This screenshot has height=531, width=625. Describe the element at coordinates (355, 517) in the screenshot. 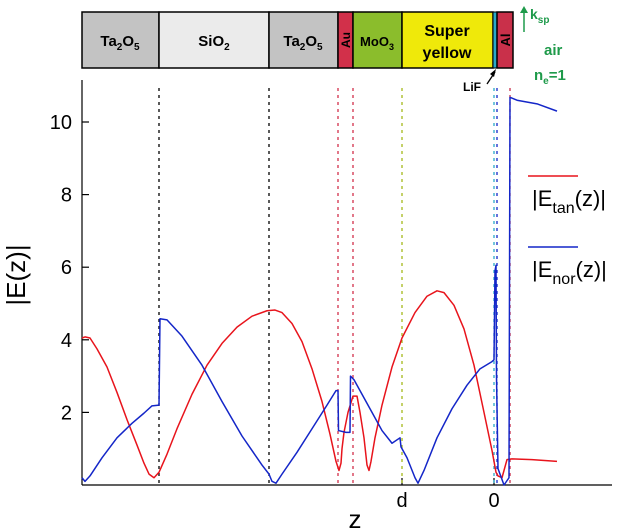

I see `x-axis-label: z` at that location.